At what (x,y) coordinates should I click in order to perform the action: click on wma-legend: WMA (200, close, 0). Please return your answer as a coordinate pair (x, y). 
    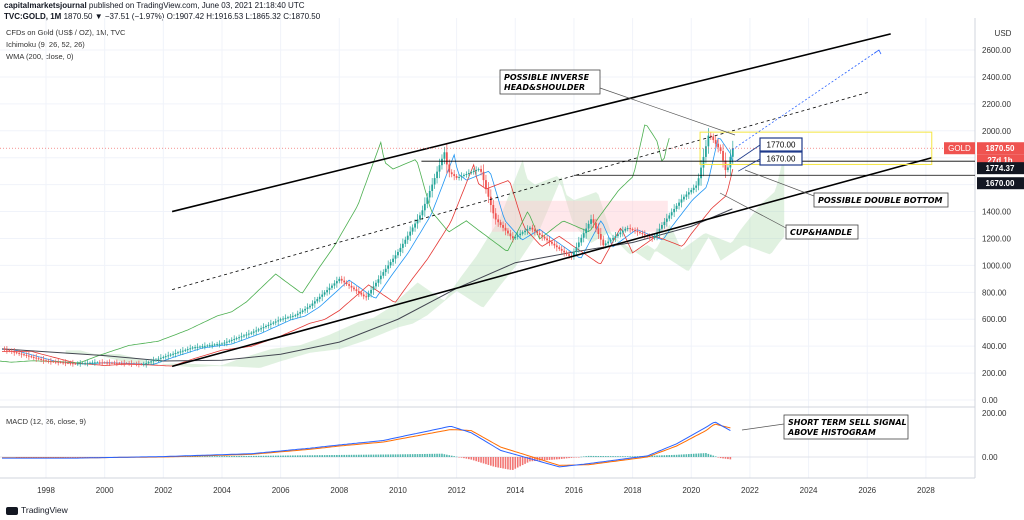
    Looking at the image, I should click on (40, 56).